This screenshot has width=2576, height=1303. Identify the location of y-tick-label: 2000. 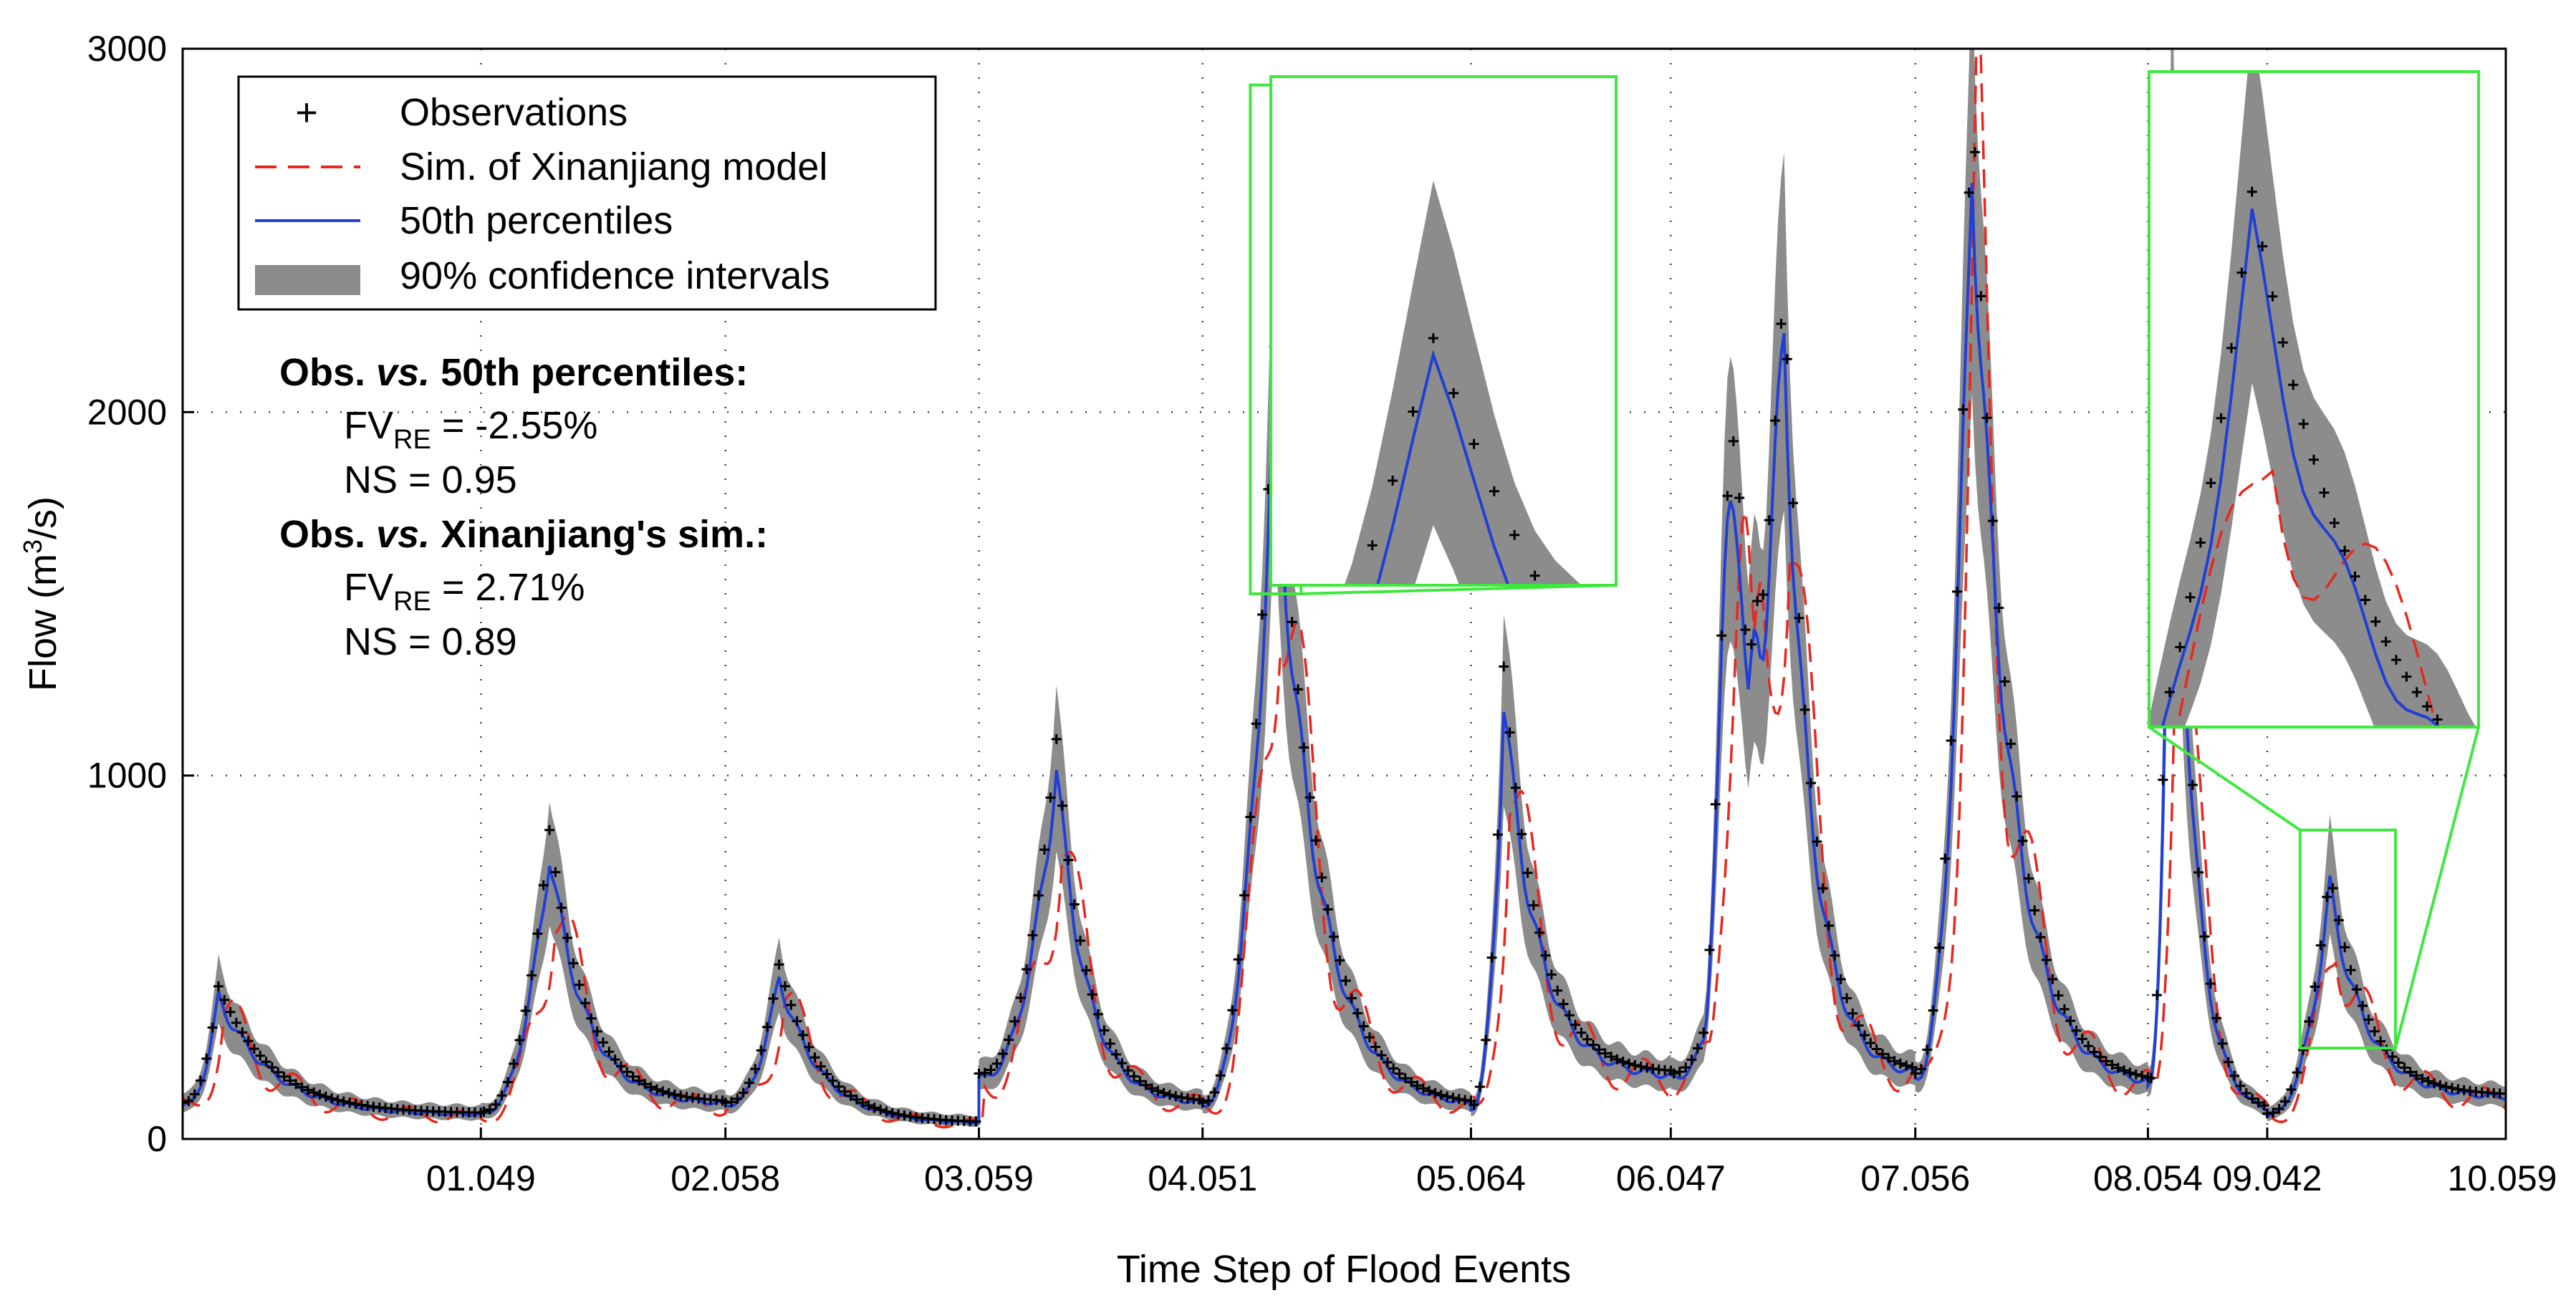
(127, 412).